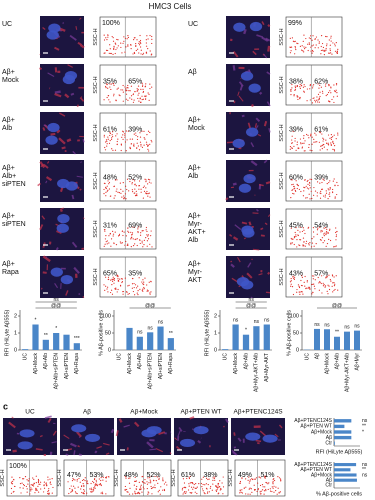 The width and height of the screenshot is (375, 500). What do you see at coordinates (307, 357) in the screenshot?
I see `x-tick-label: UC` at bounding box center [307, 357].